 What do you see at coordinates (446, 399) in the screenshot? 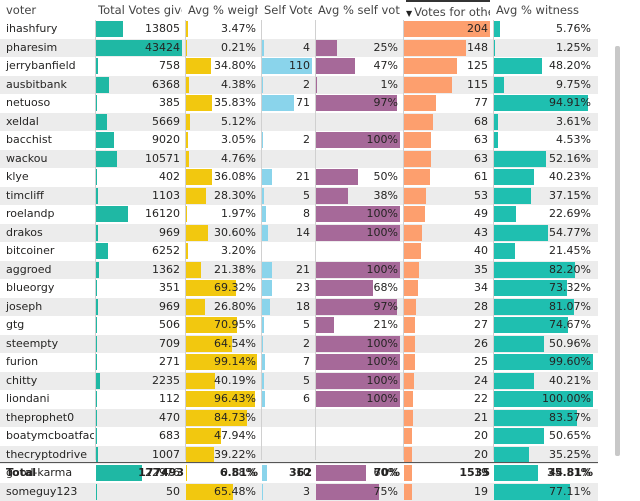
I see `votes-for-others-cell: 22` at bounding box center [446, 399].